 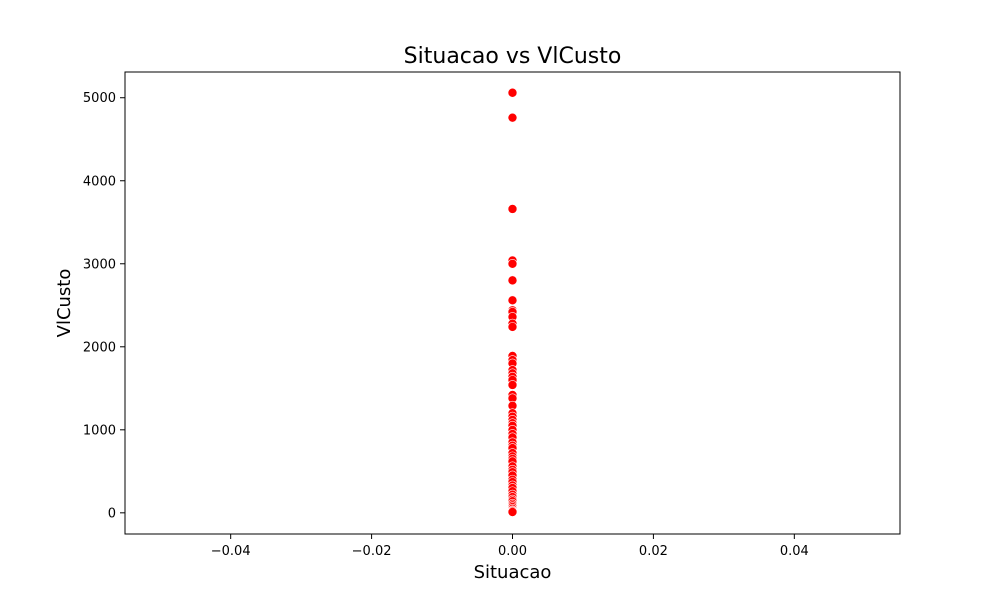 I want to click on x-axis-label: Situacao, so click(x=513, y=572).